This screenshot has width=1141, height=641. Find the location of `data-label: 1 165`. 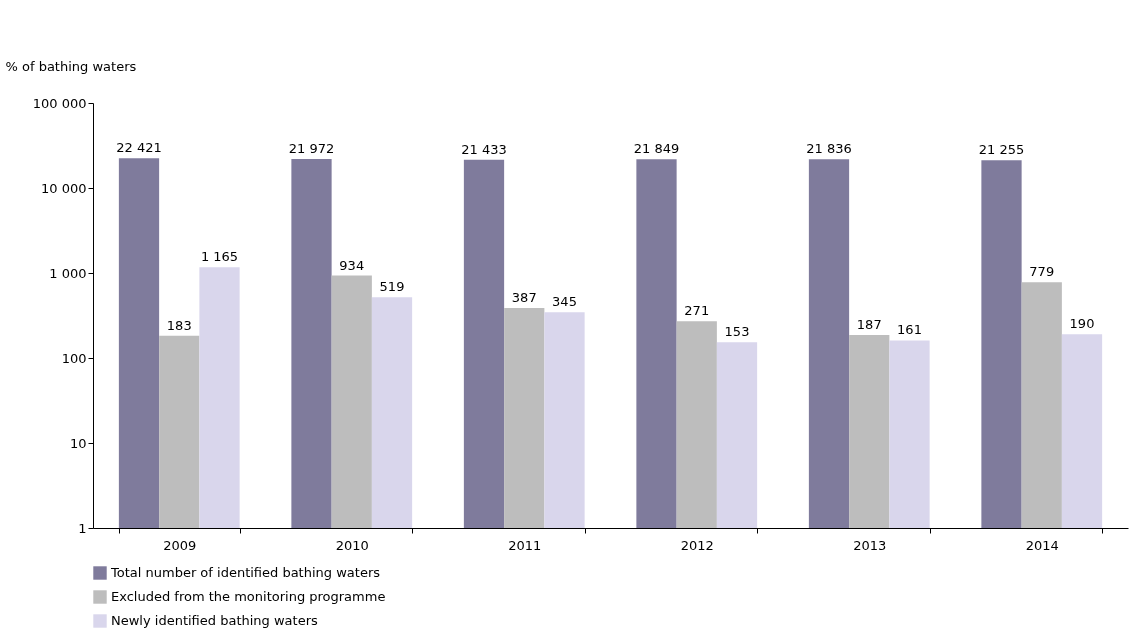

data-label: 1 165 is located at coordinates (219, 257).